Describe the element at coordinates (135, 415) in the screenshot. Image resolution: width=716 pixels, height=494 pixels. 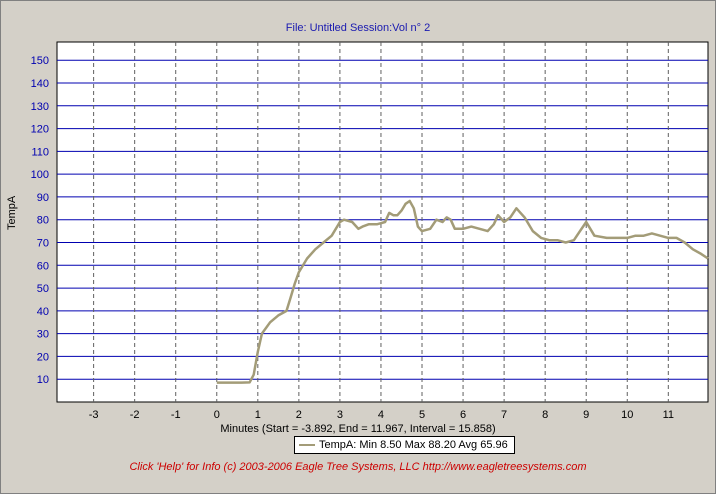
I see `x-tick-label: -2` at that location.